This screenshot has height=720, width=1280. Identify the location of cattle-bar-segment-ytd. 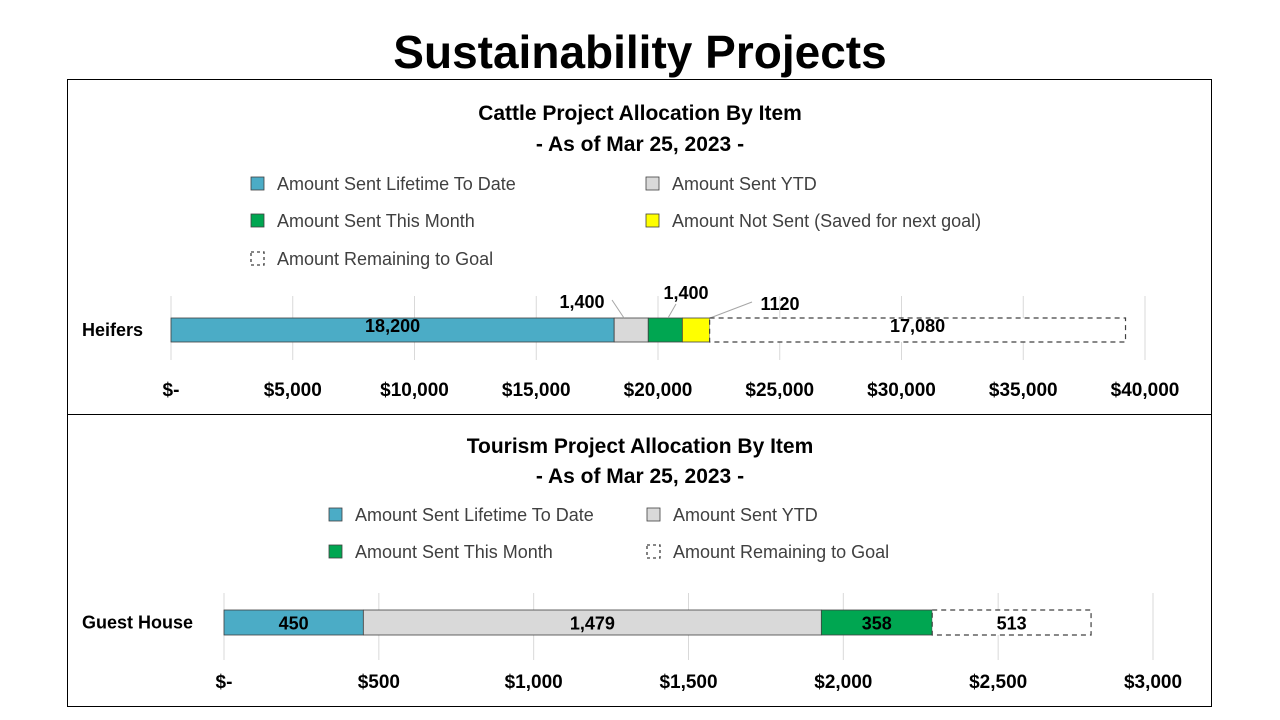
(631, 330).